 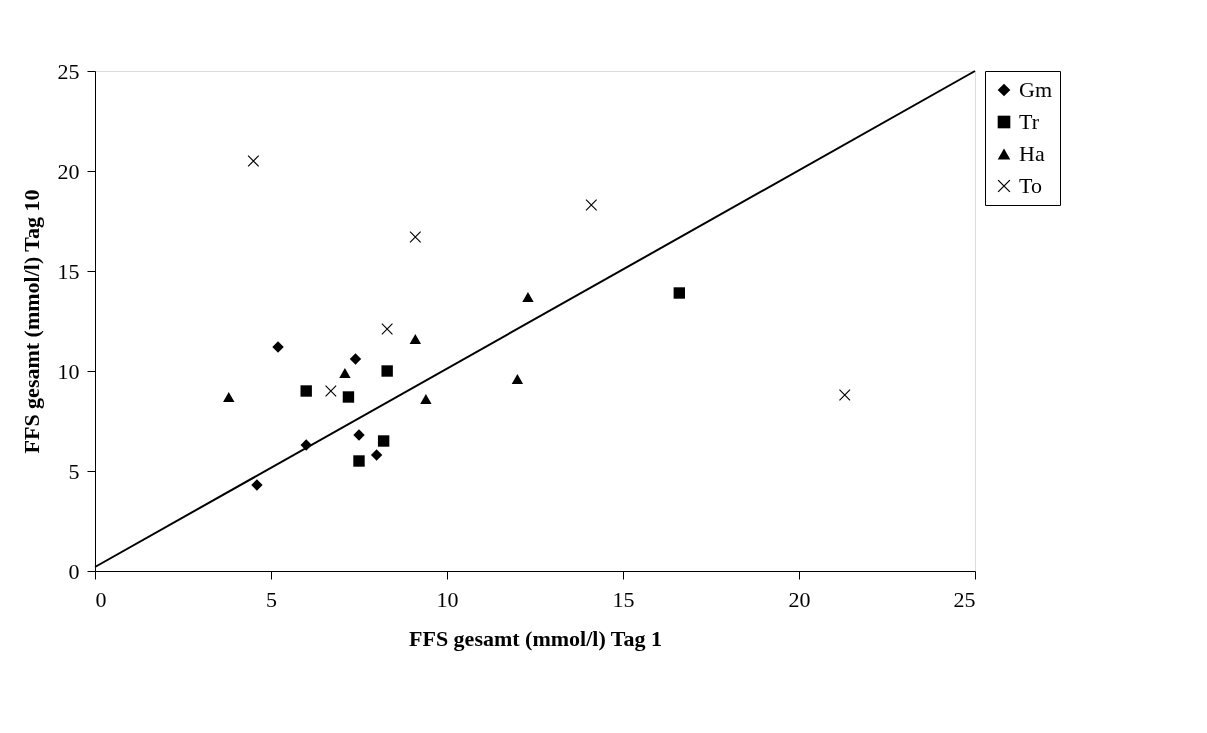 What do you see at coordinates (447, 599) in the screenshot?
I see `x-tick-label: 10` at bounding box center [447, 599].